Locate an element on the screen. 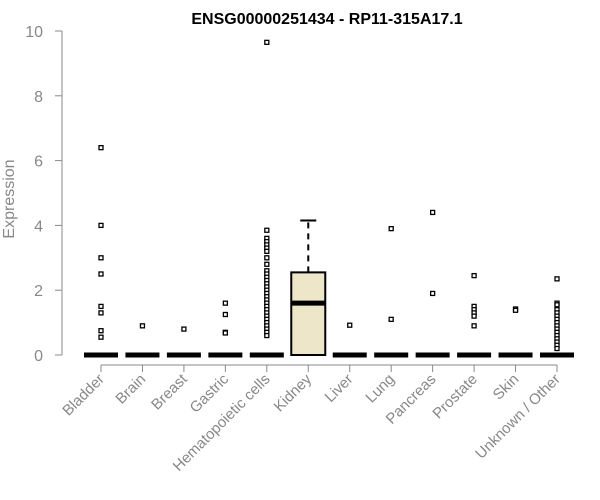 The height and width of the screenshot is (500, 600). box-iqr is located at coordinates (308, 314).